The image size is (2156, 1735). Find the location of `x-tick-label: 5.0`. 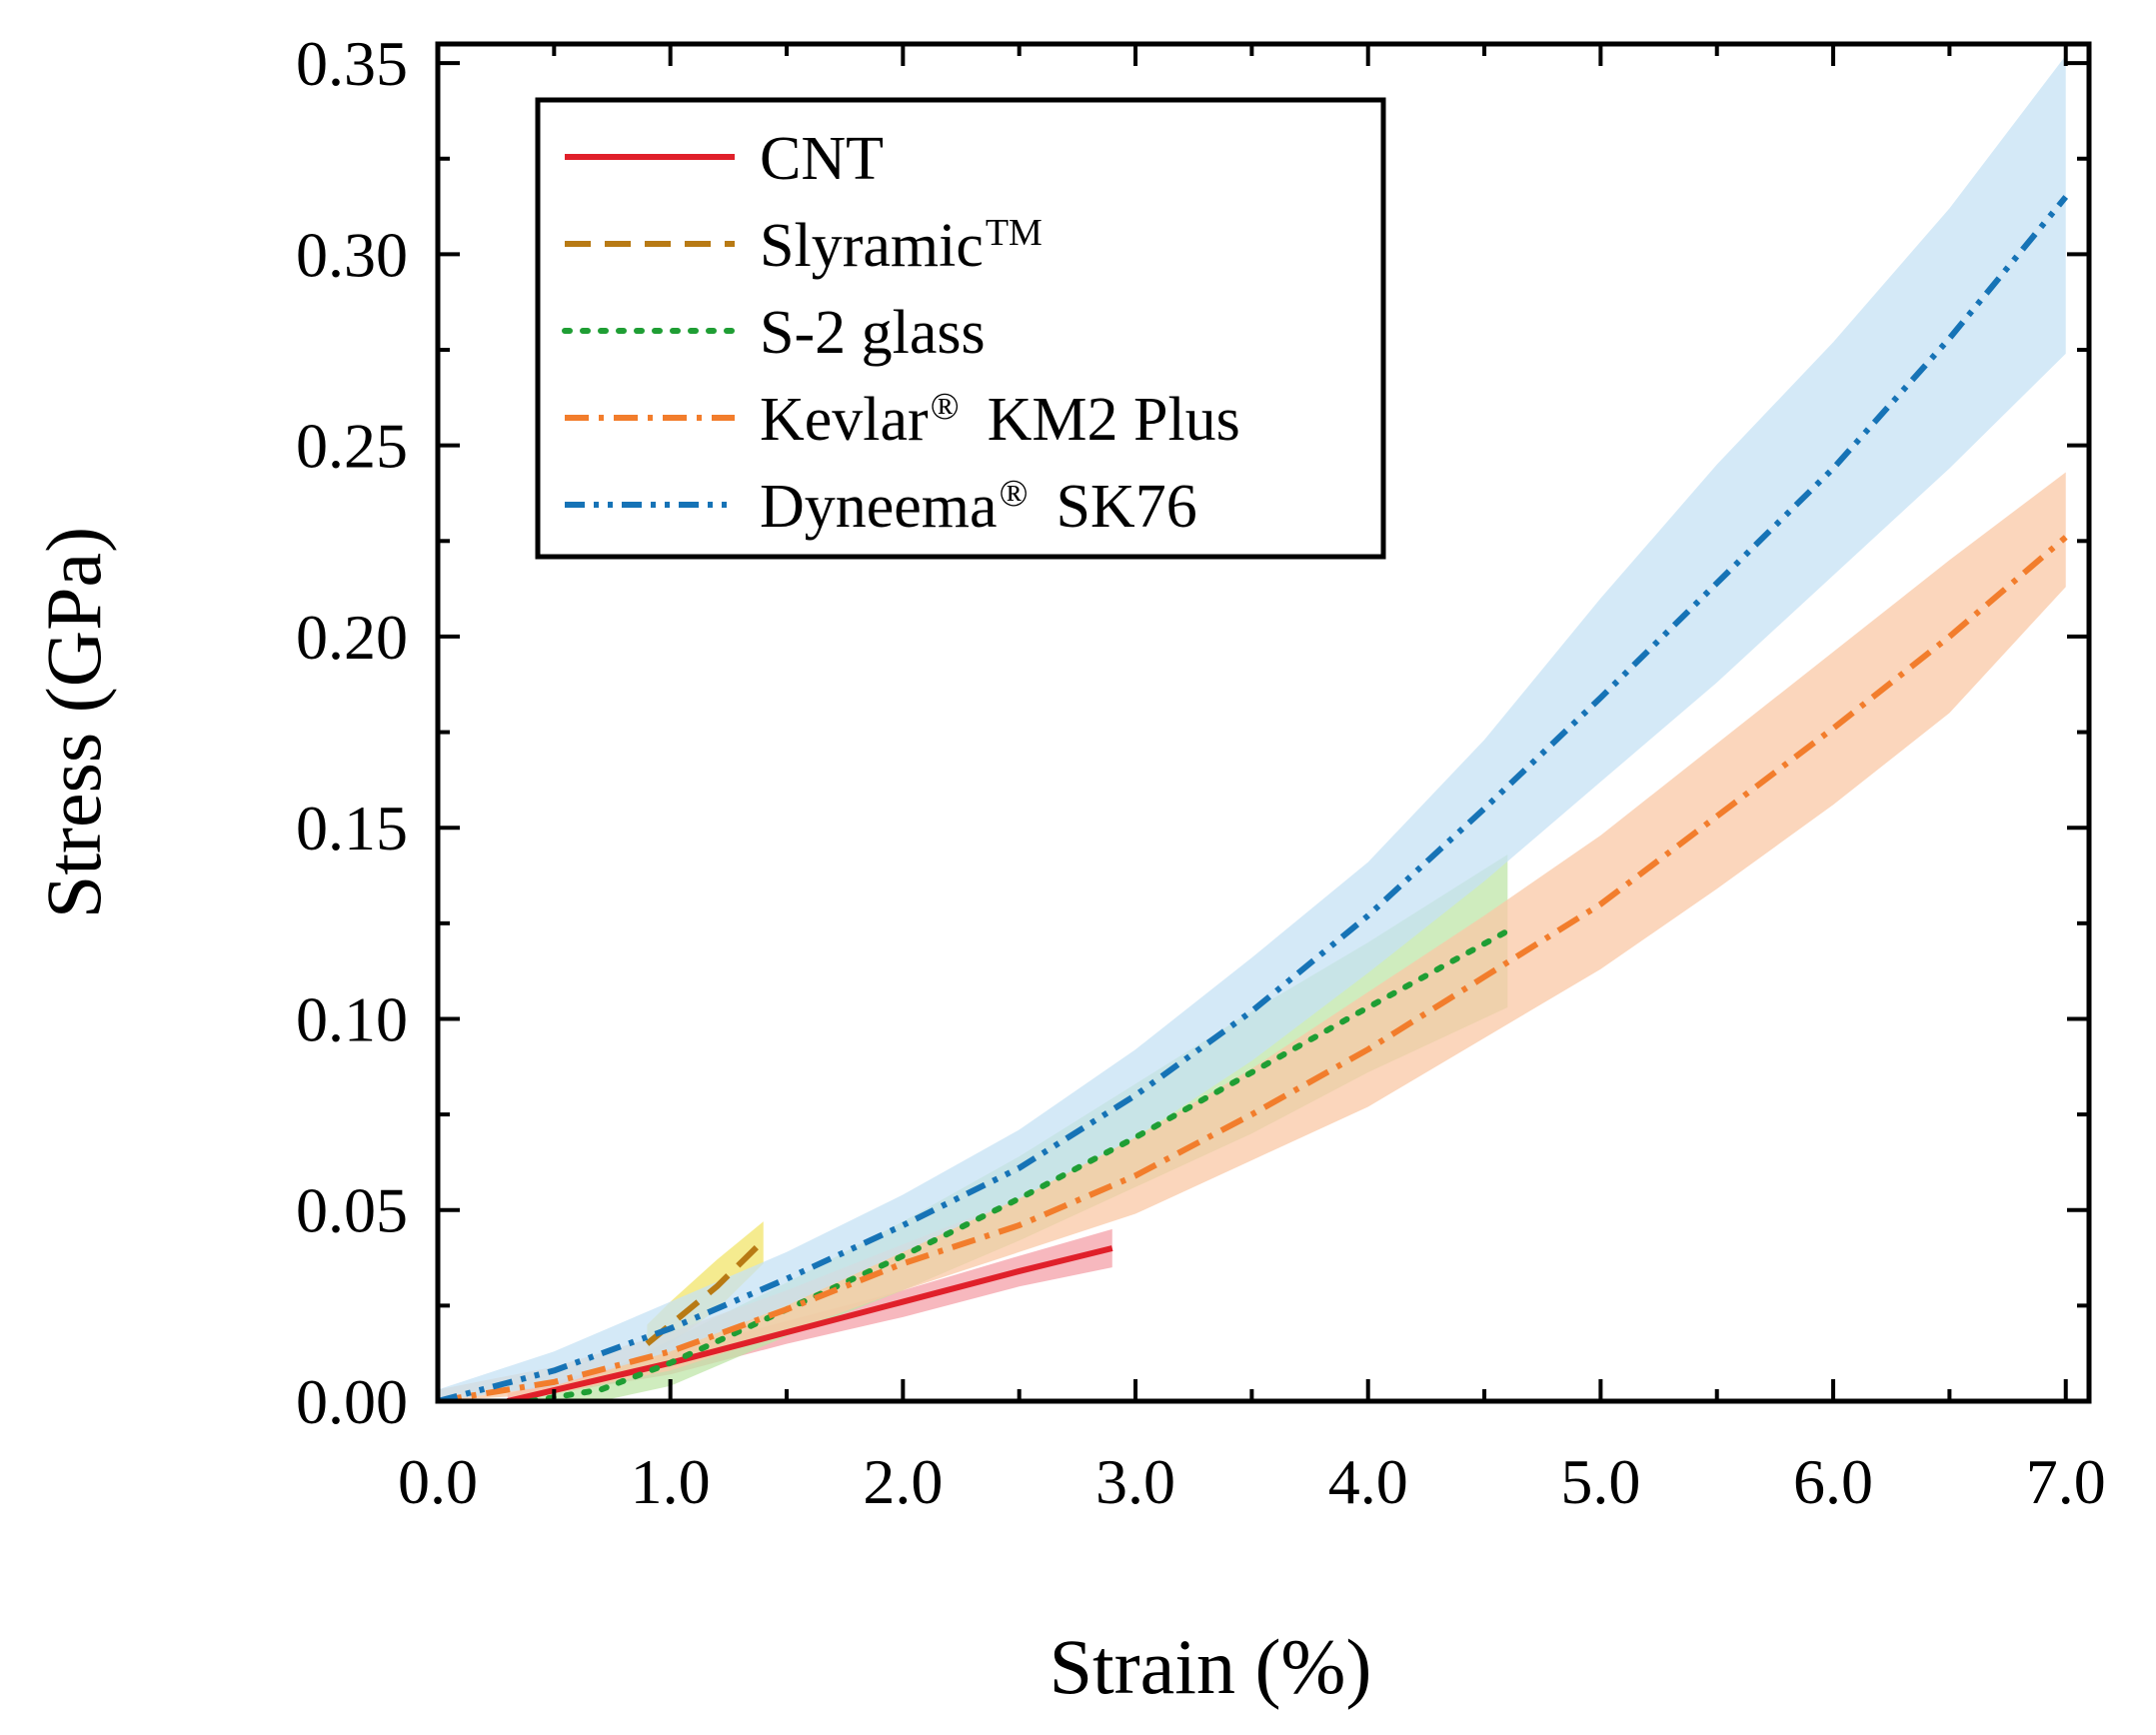

x-tick-label: 5.0 is located at coordinates (1600, 1481).